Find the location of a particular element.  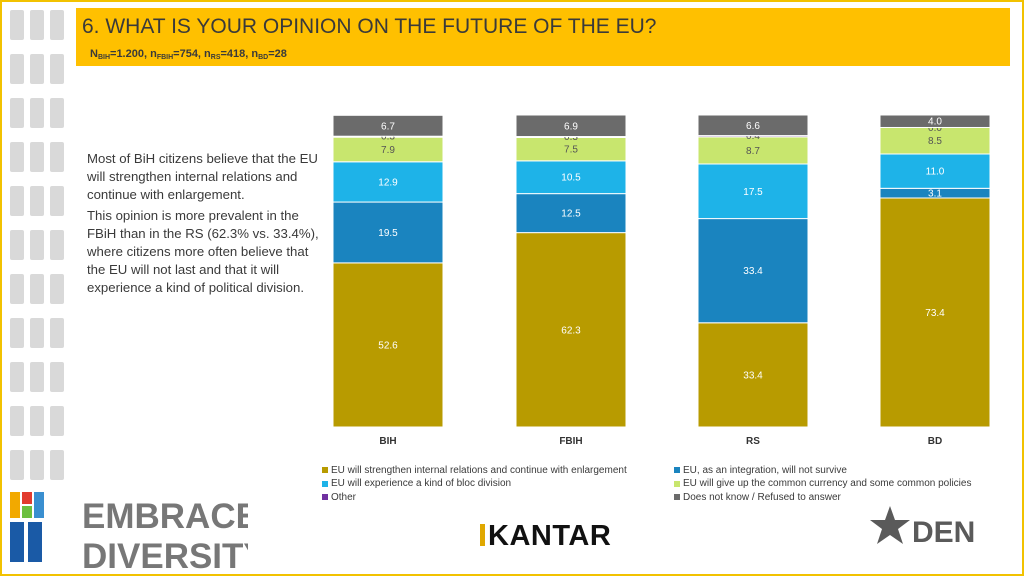

kantar-logo: KANTAR is located at coordinates (545, 536).